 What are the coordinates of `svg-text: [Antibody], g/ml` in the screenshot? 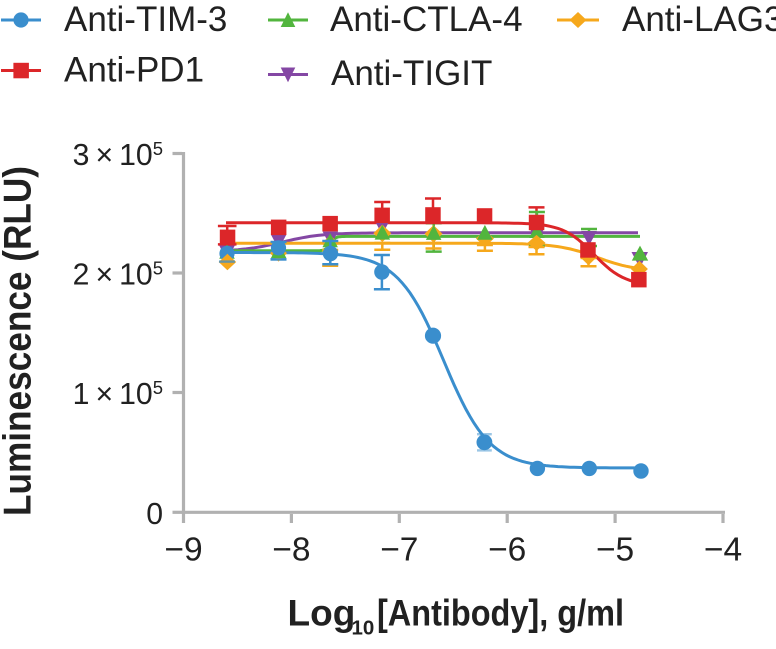 It's located at (500, 613).